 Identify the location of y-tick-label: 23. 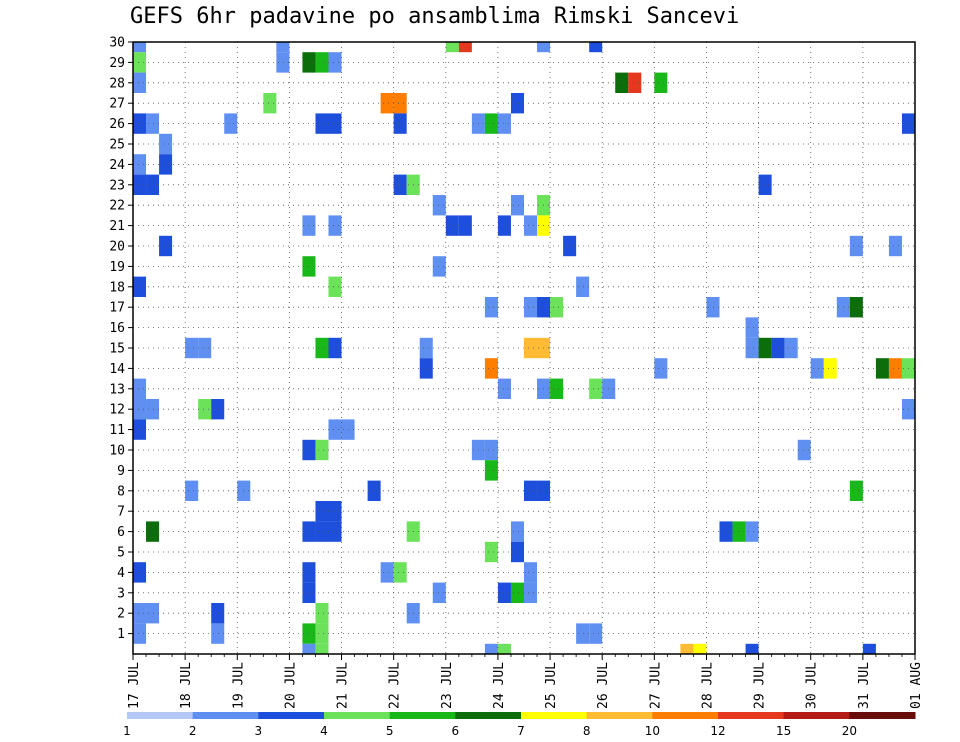
(117, 185).